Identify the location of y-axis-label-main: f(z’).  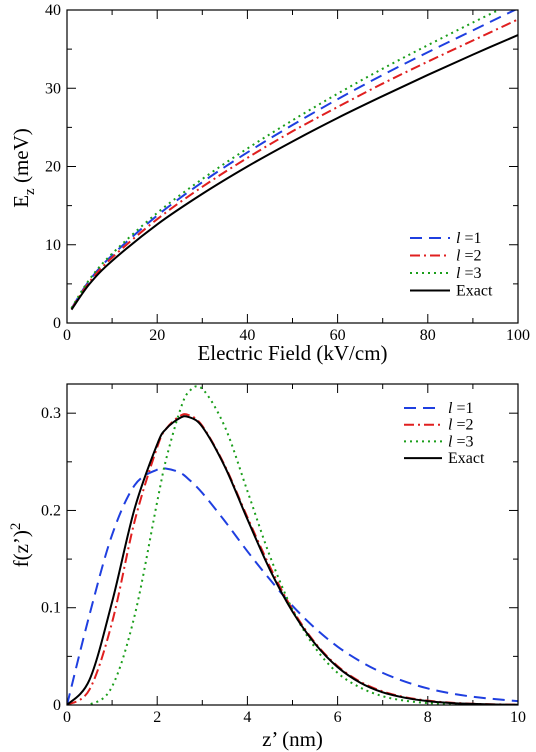
(21, 548).